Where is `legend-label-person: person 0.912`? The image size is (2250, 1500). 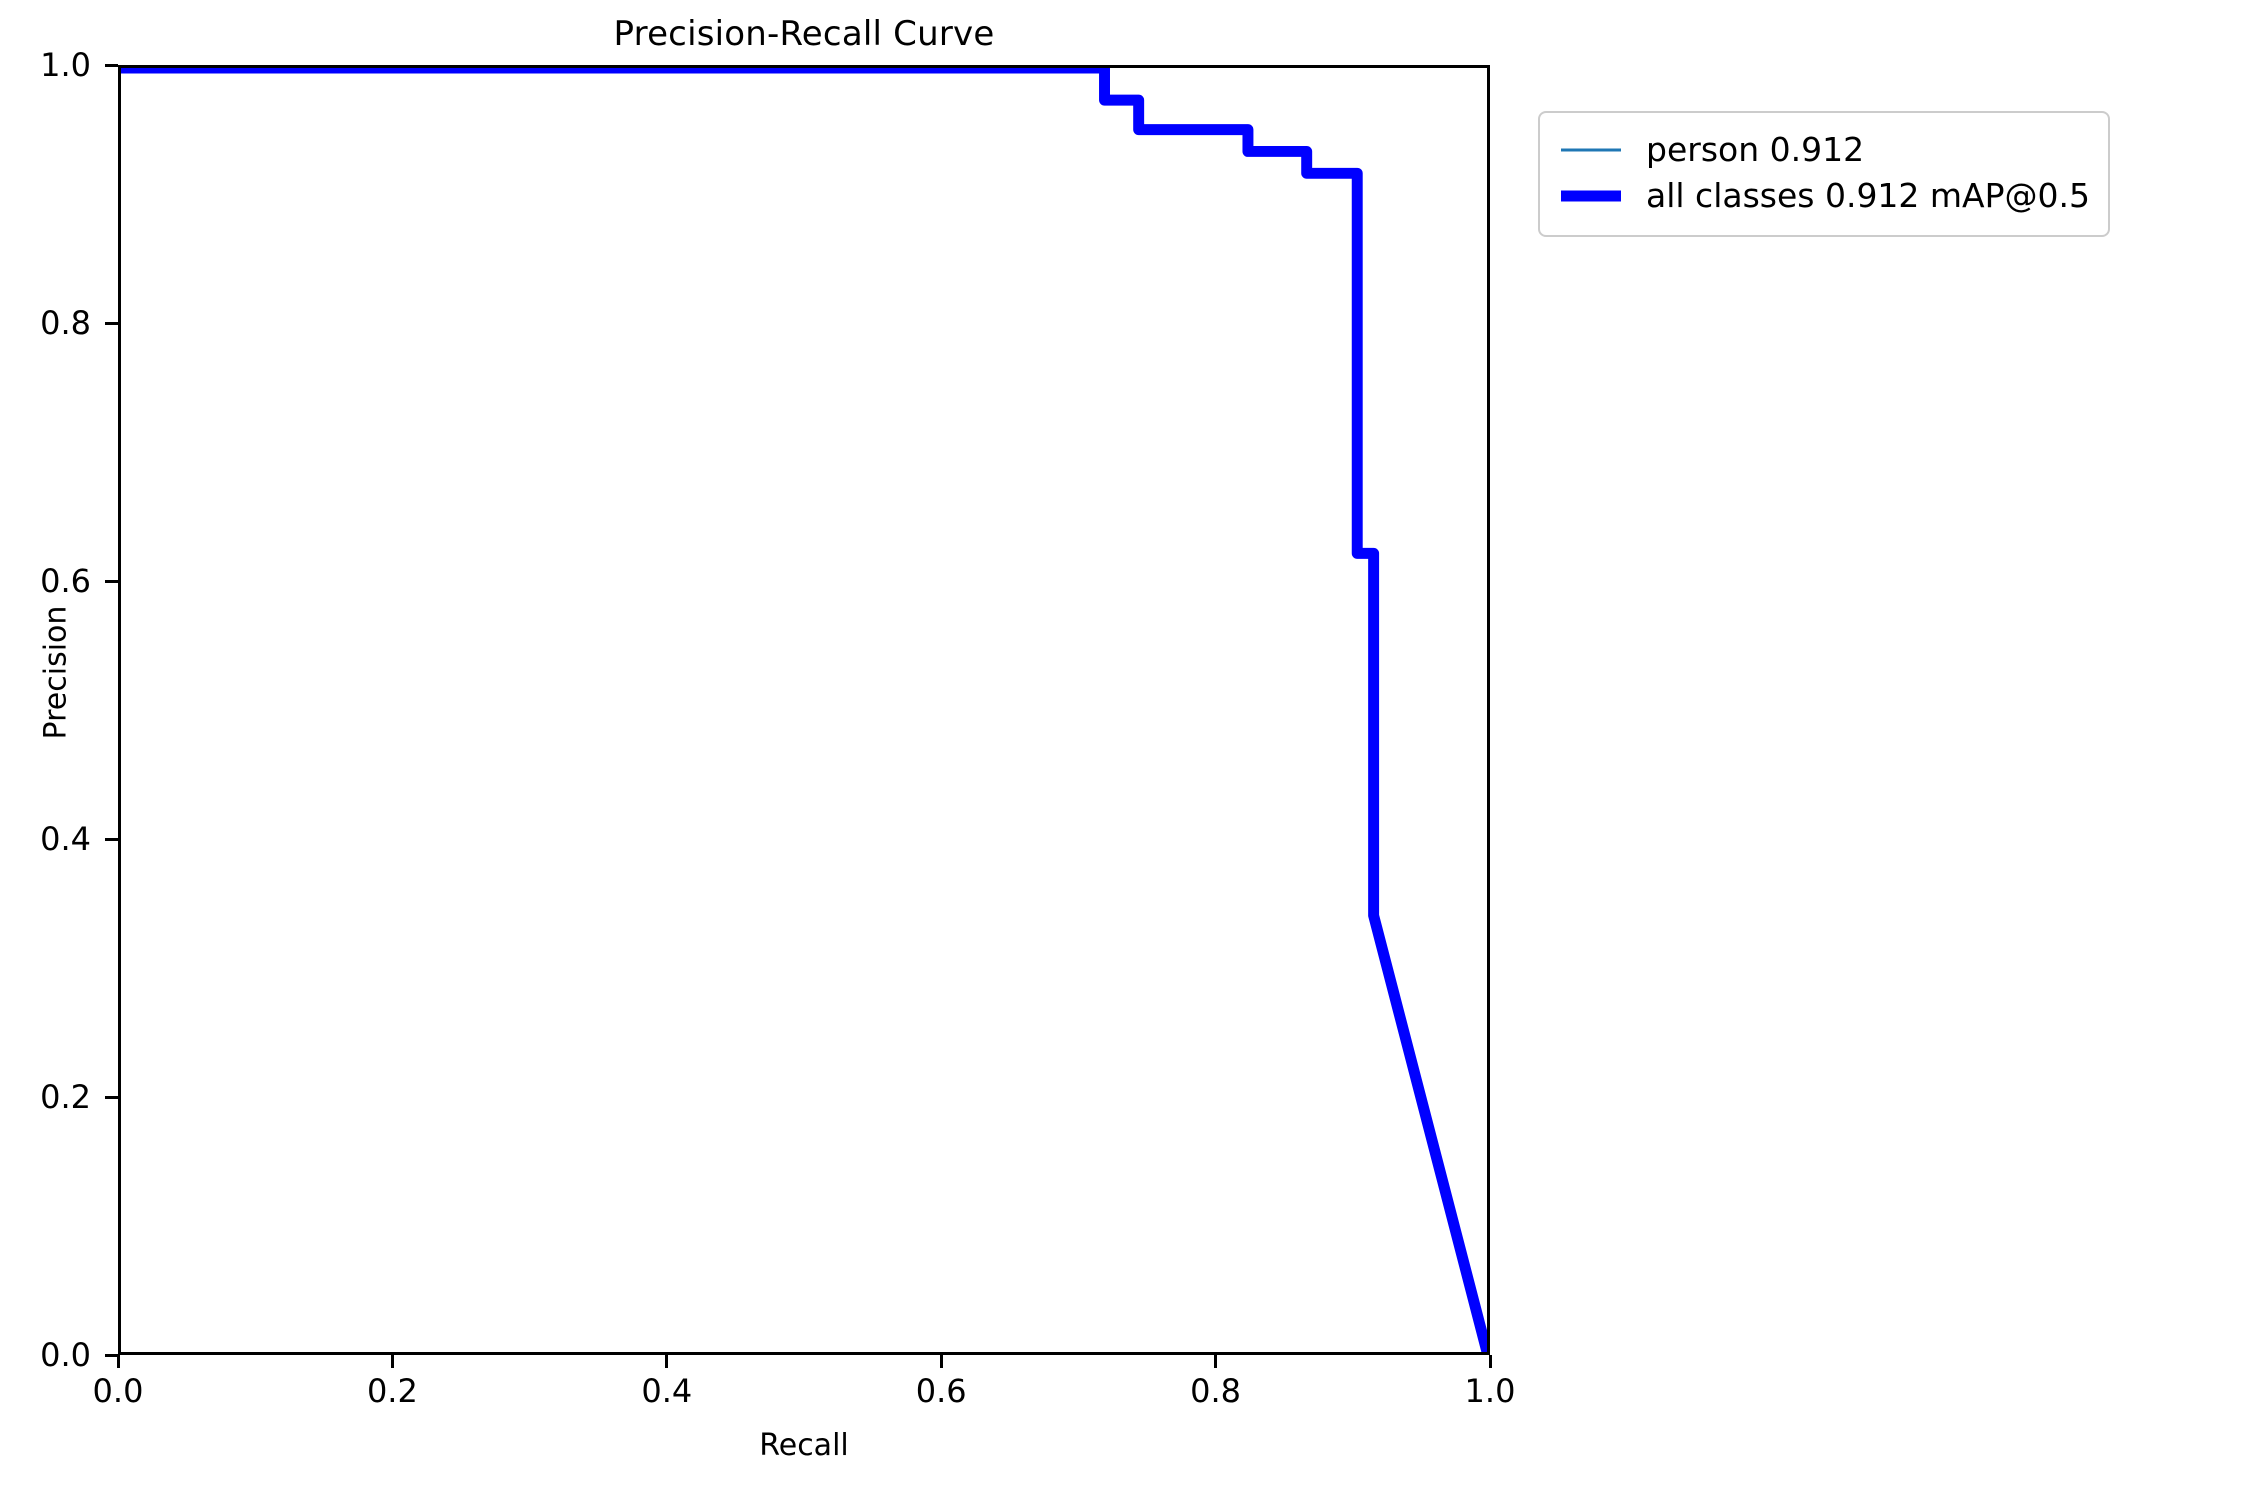 legend-label-person: person 0.912 is located at coordinates (1755, 149).